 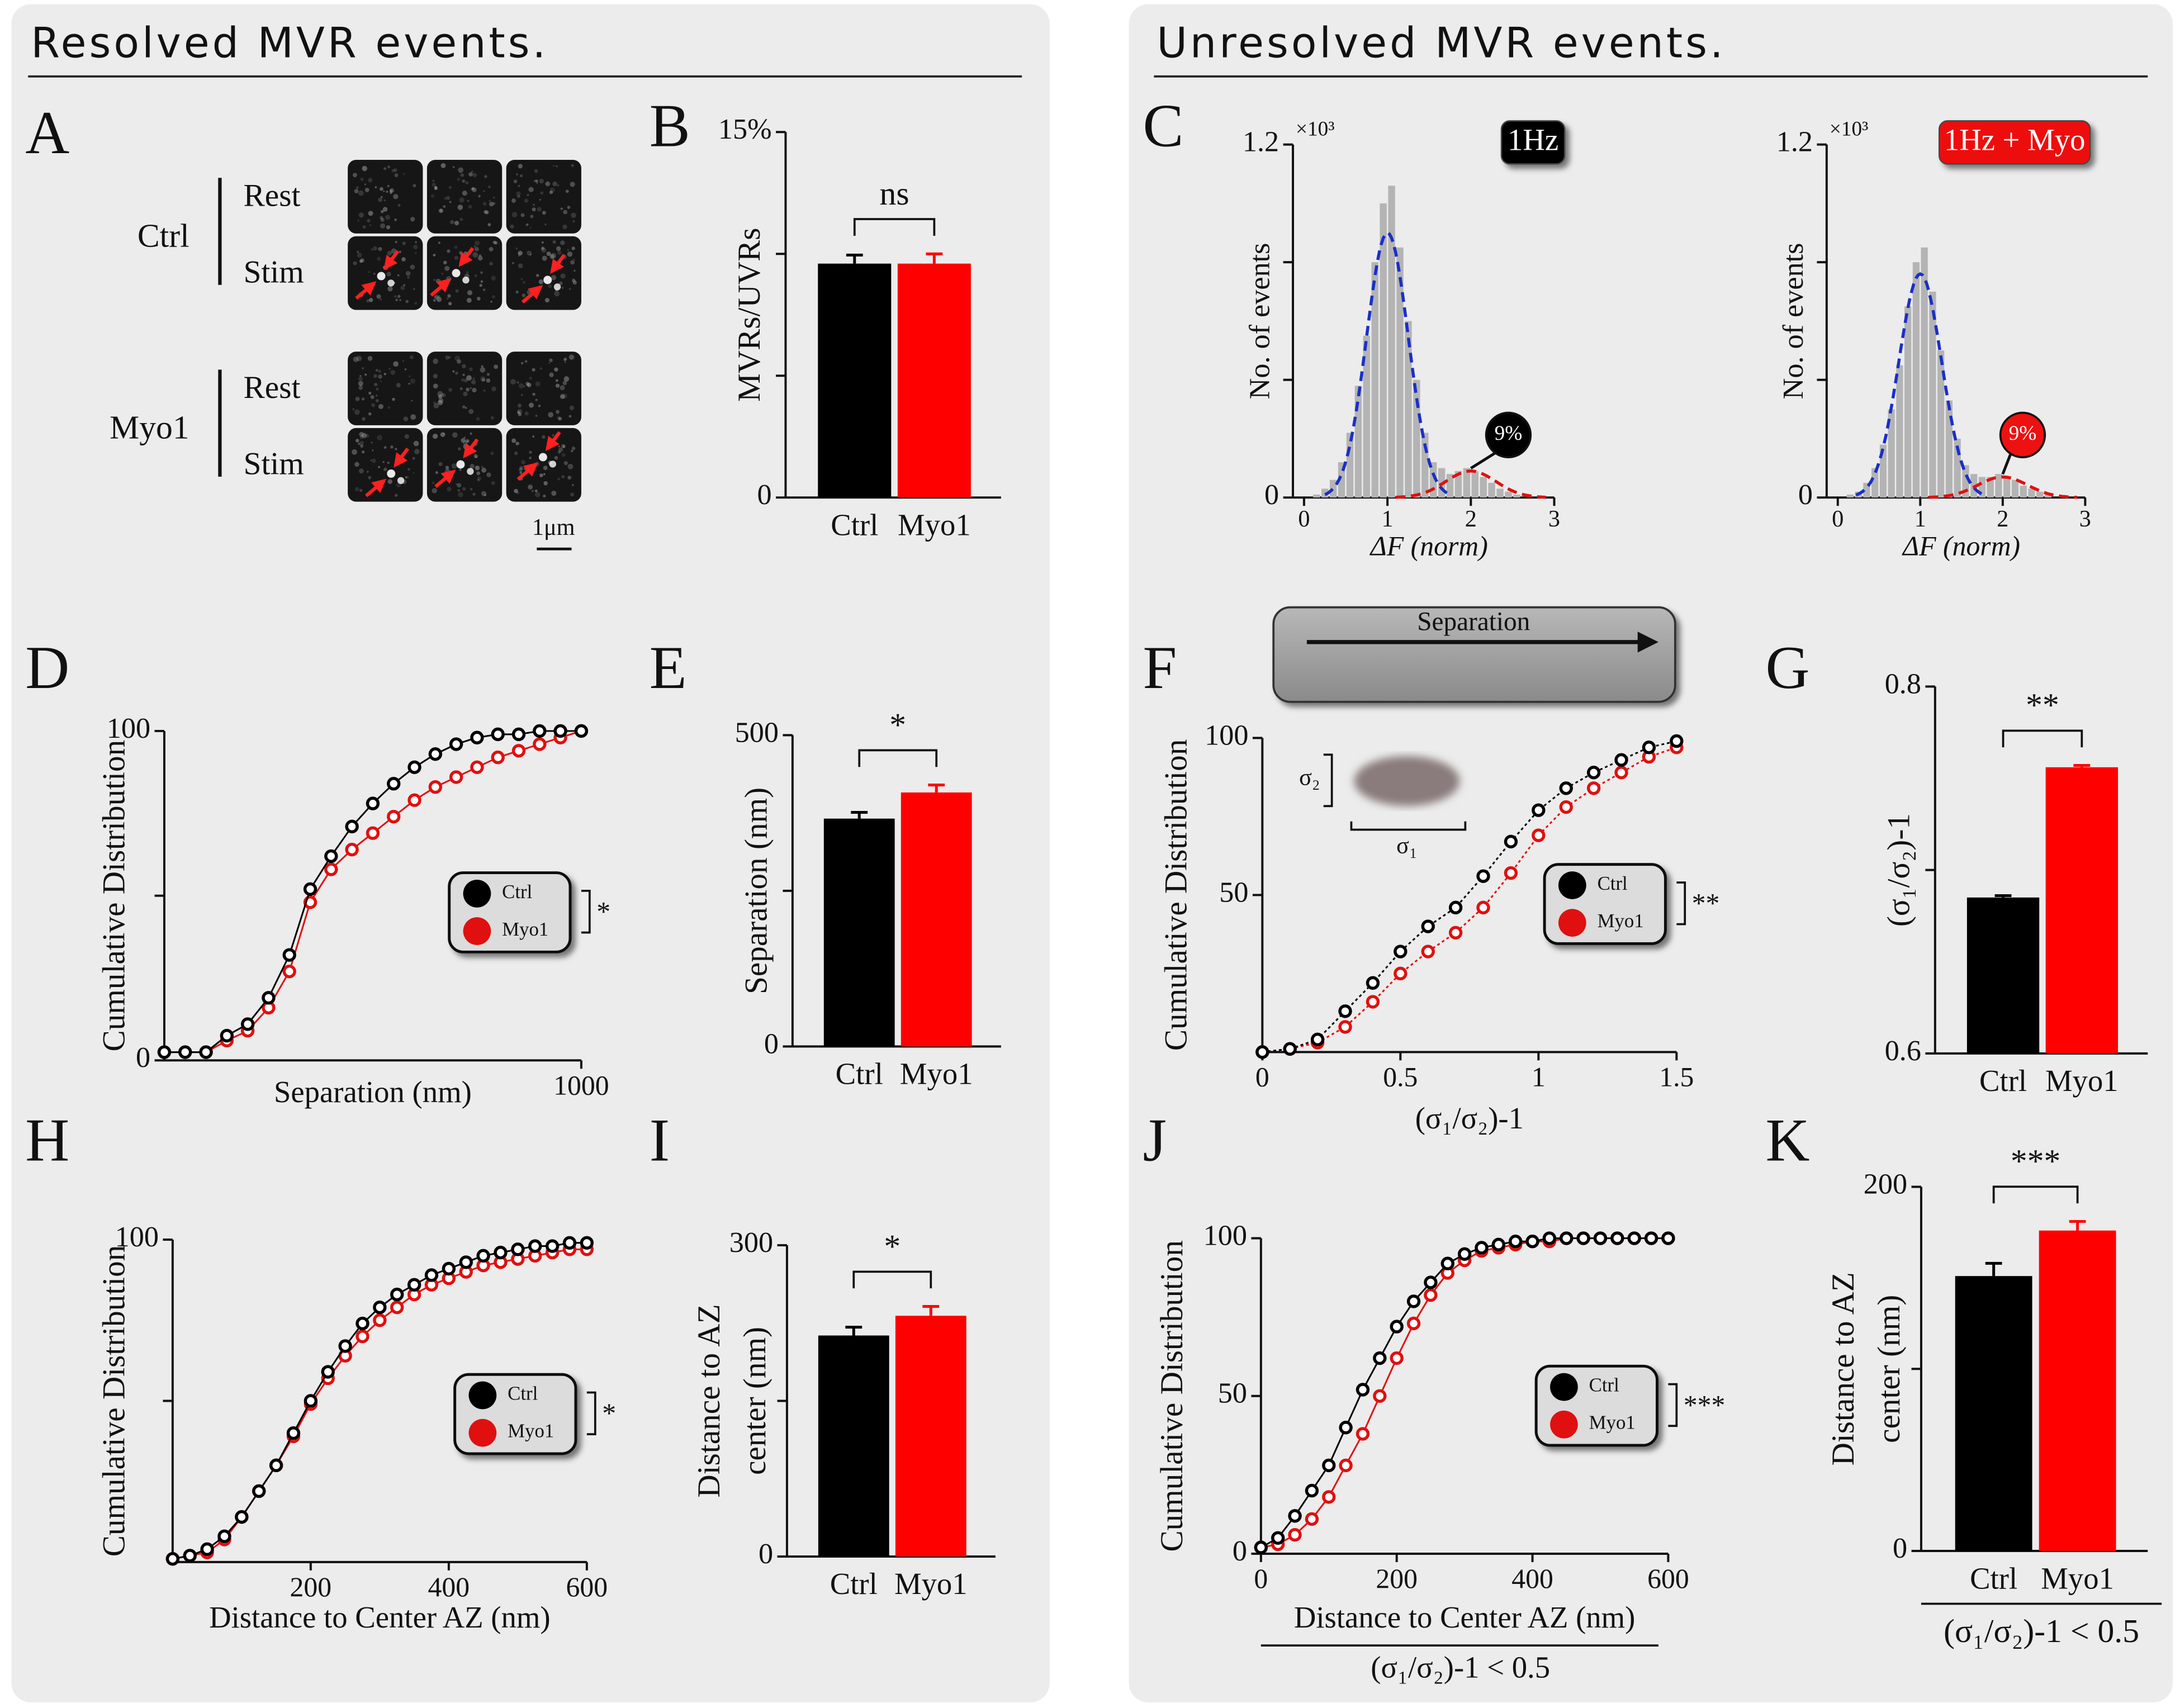 What do you see at coordinates (1993, 1578) in the screenshot?
I see `x-tick-label: Ctrl` at bounding box center [1993, 1578].